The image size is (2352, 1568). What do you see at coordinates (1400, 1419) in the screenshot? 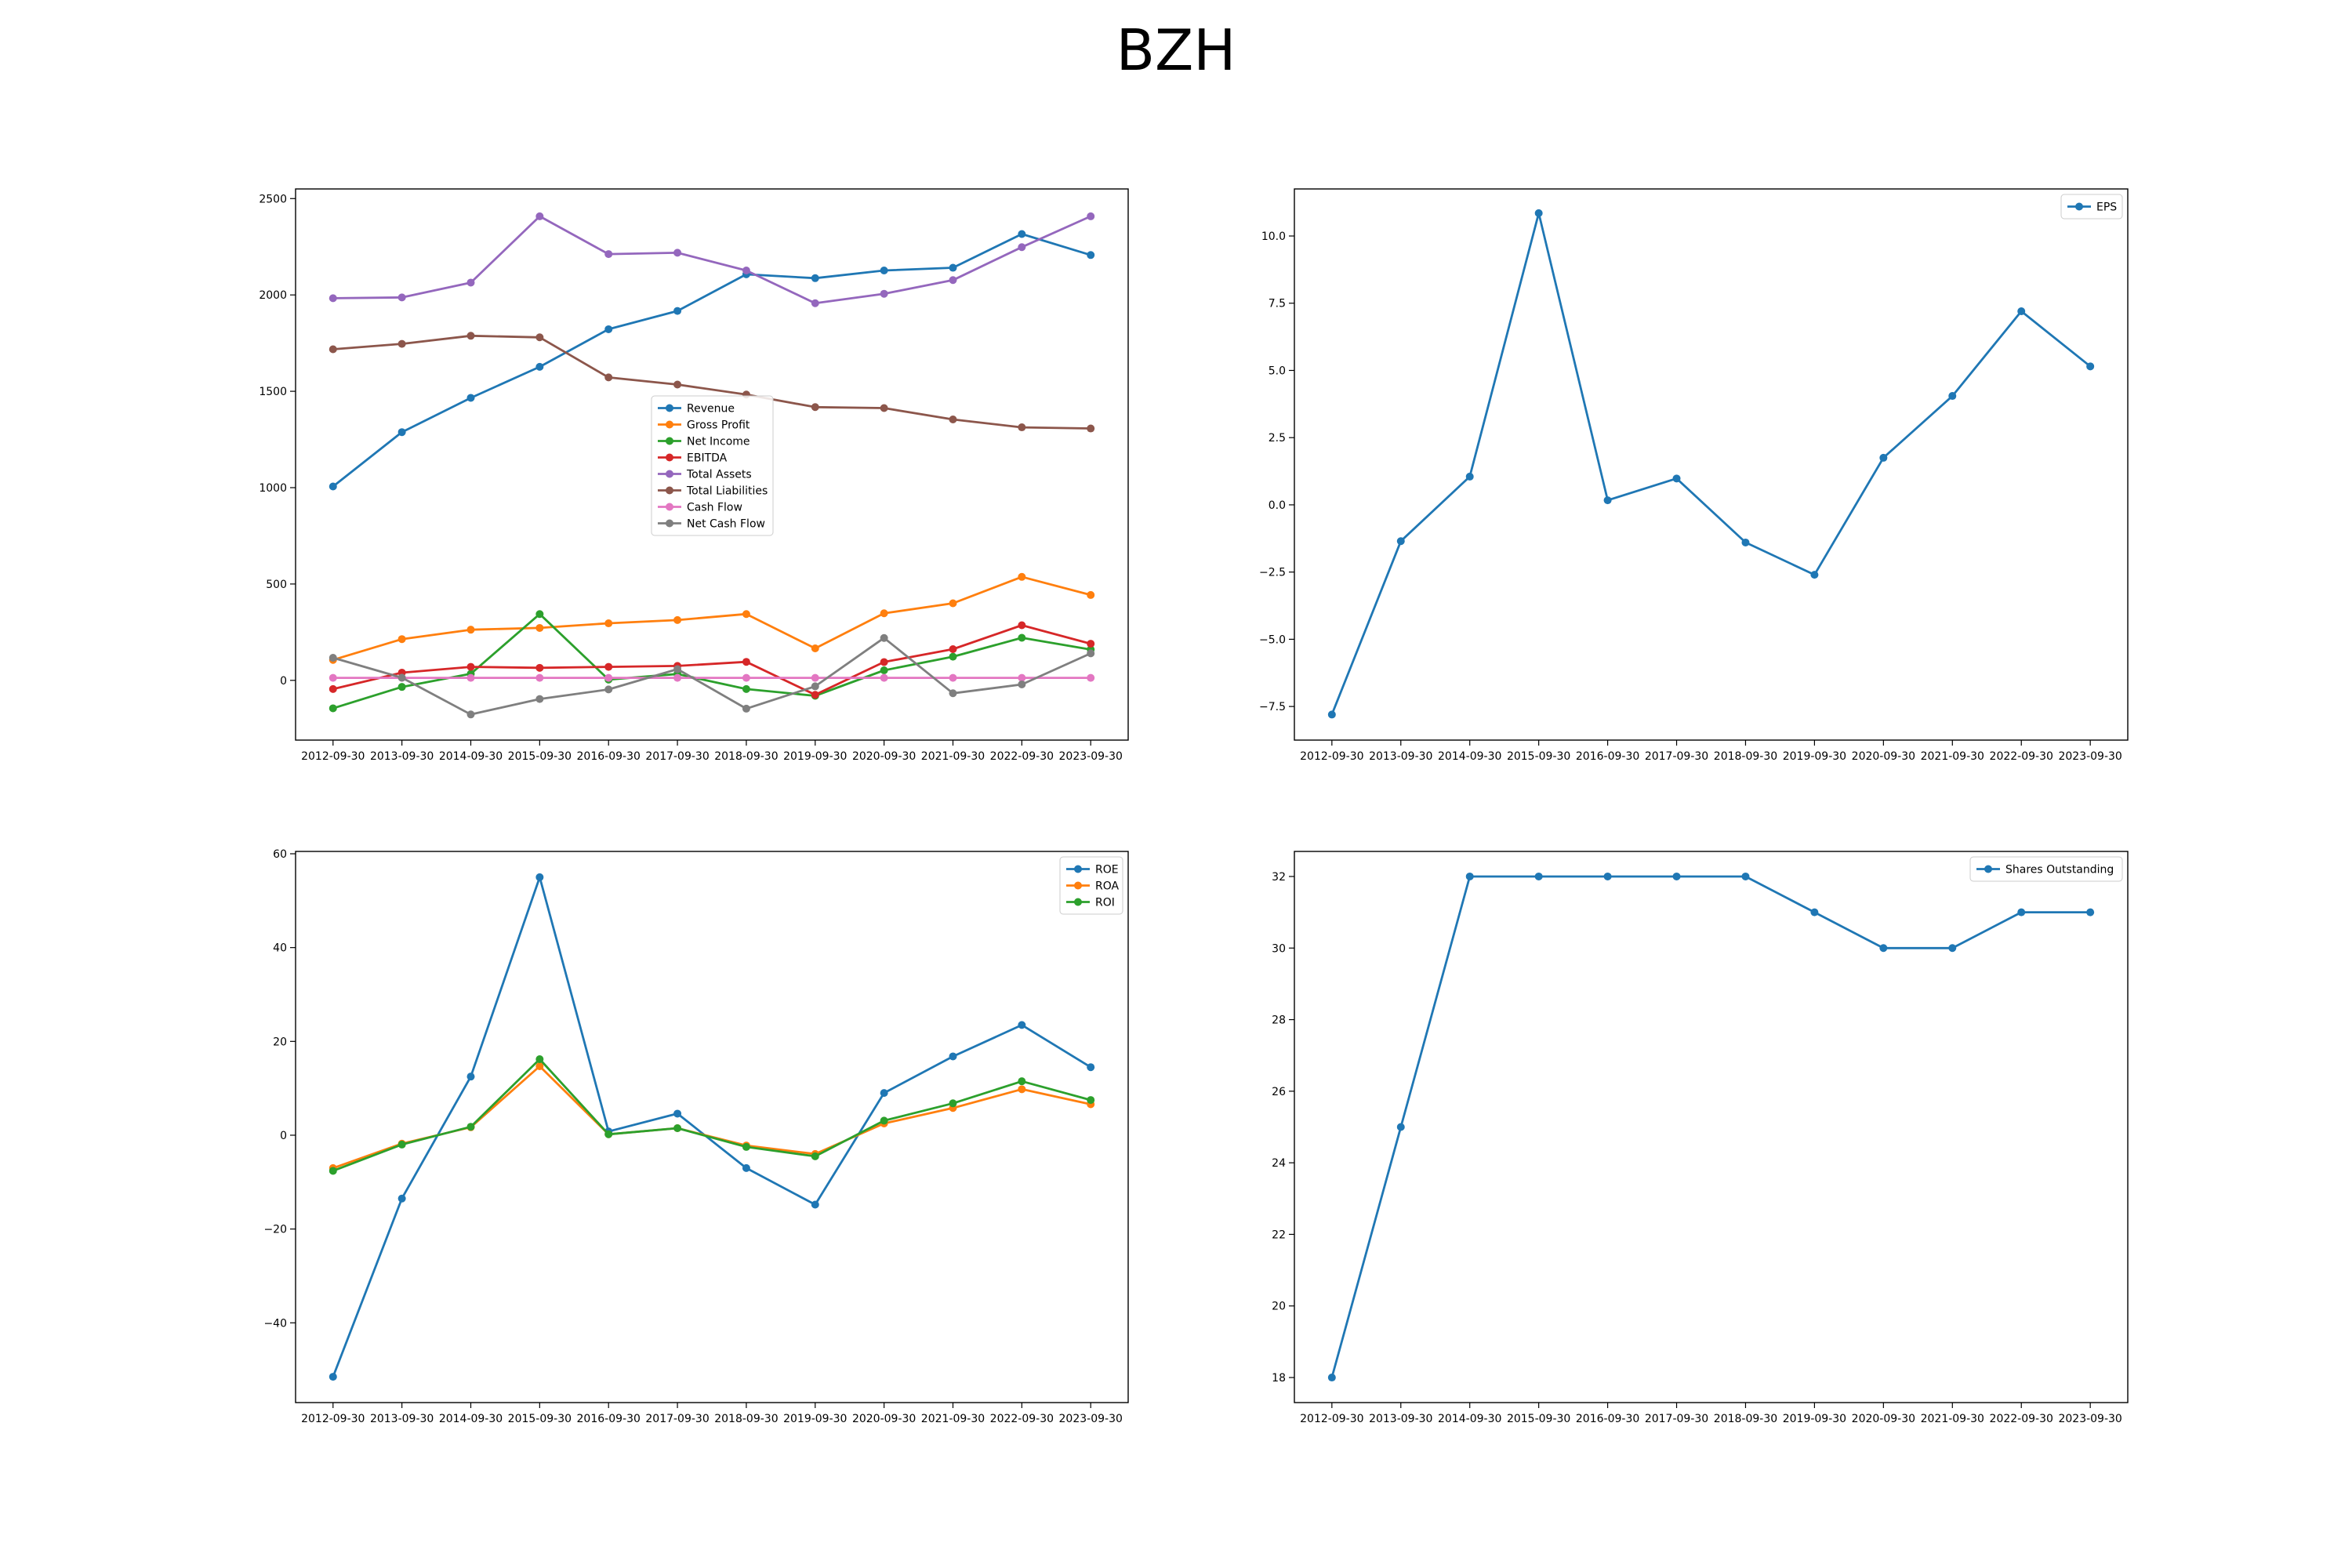
I see `x-tick-label: 2013-09-30` at bounding box center [1400, 1419].